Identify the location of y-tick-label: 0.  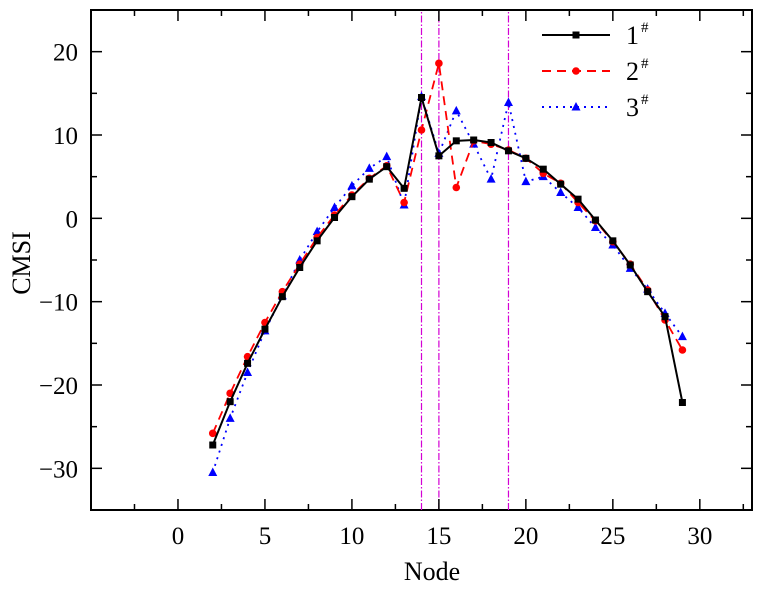
(72, 219).